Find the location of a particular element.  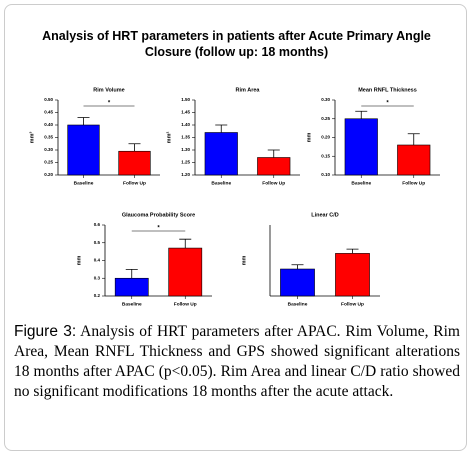

y-tick-label: 0.45 is located at coordinates (48, 112).